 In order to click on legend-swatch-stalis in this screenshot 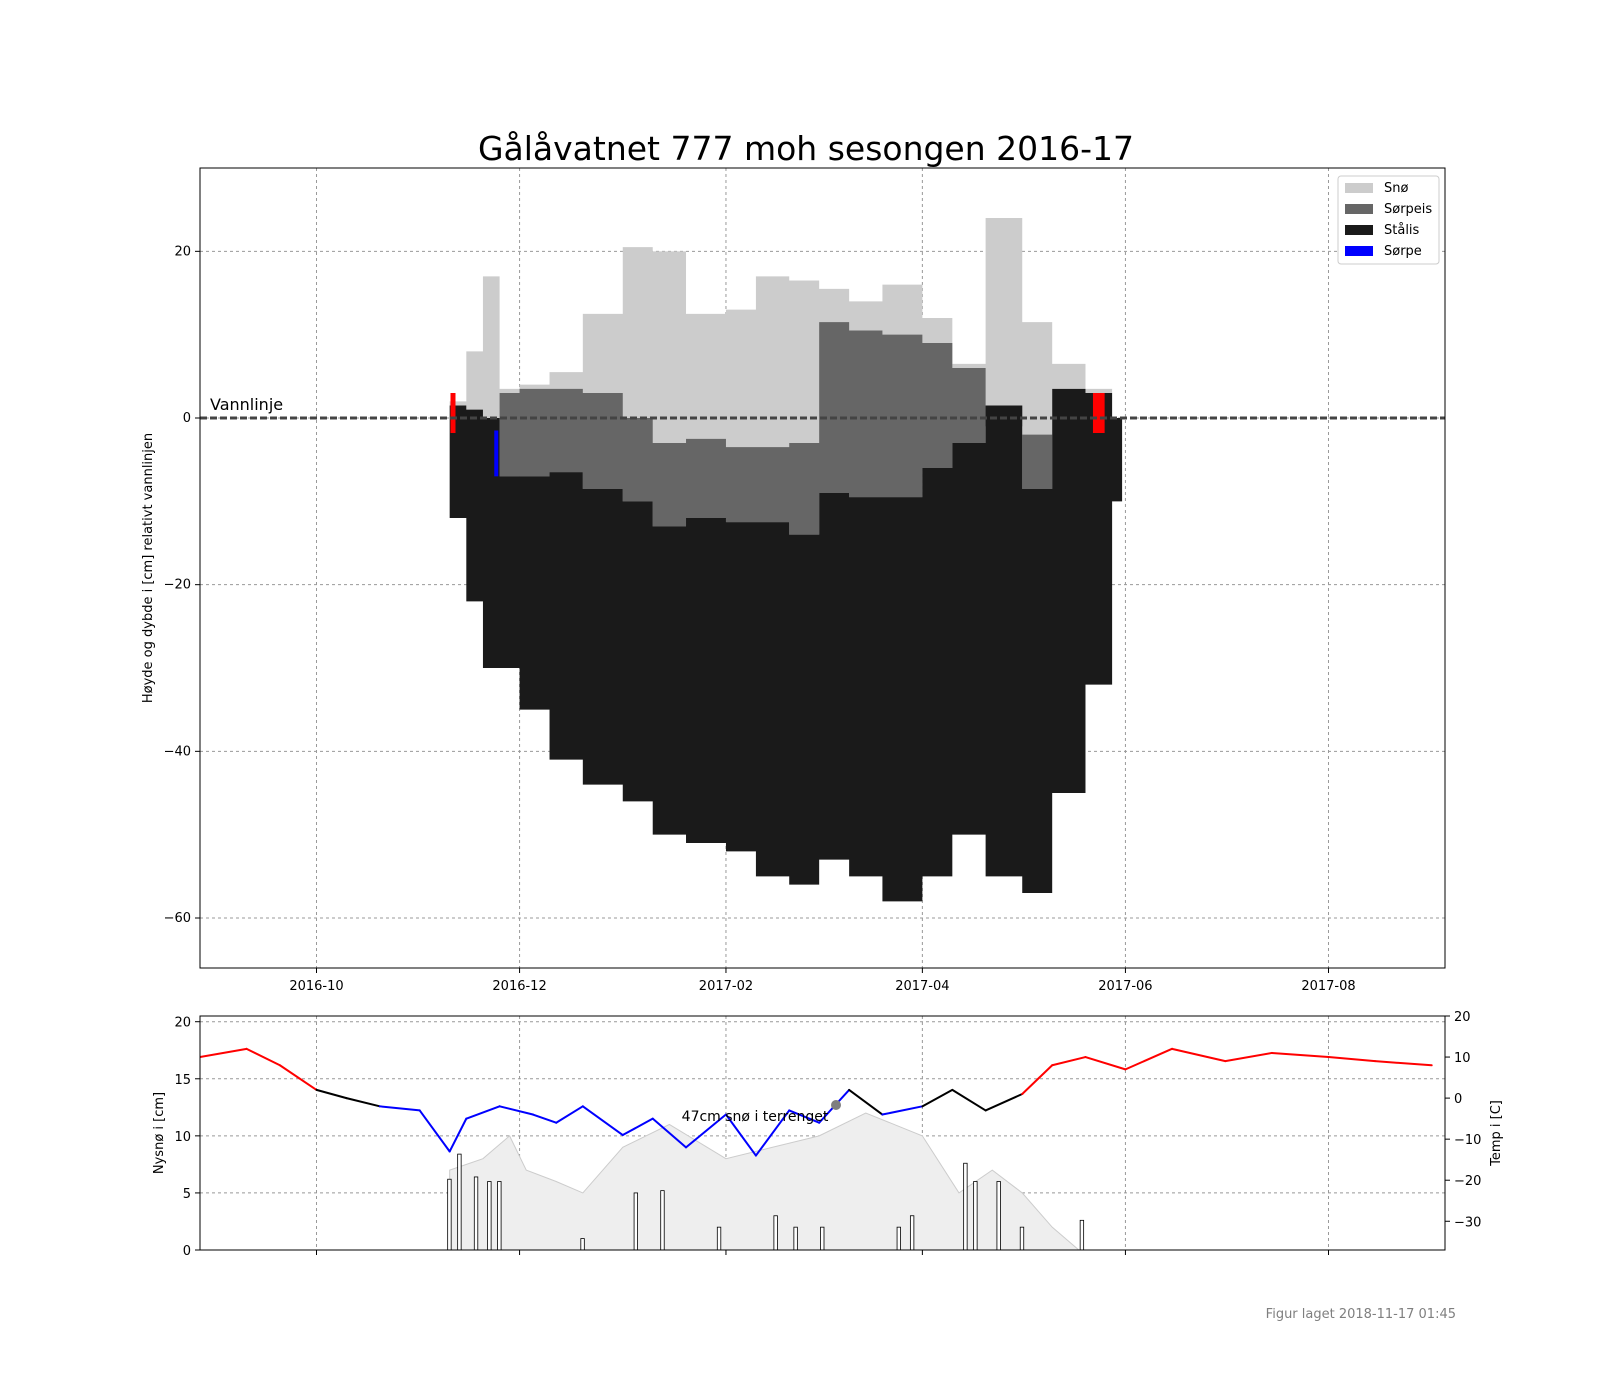, I will do `click(1359, 230)`.